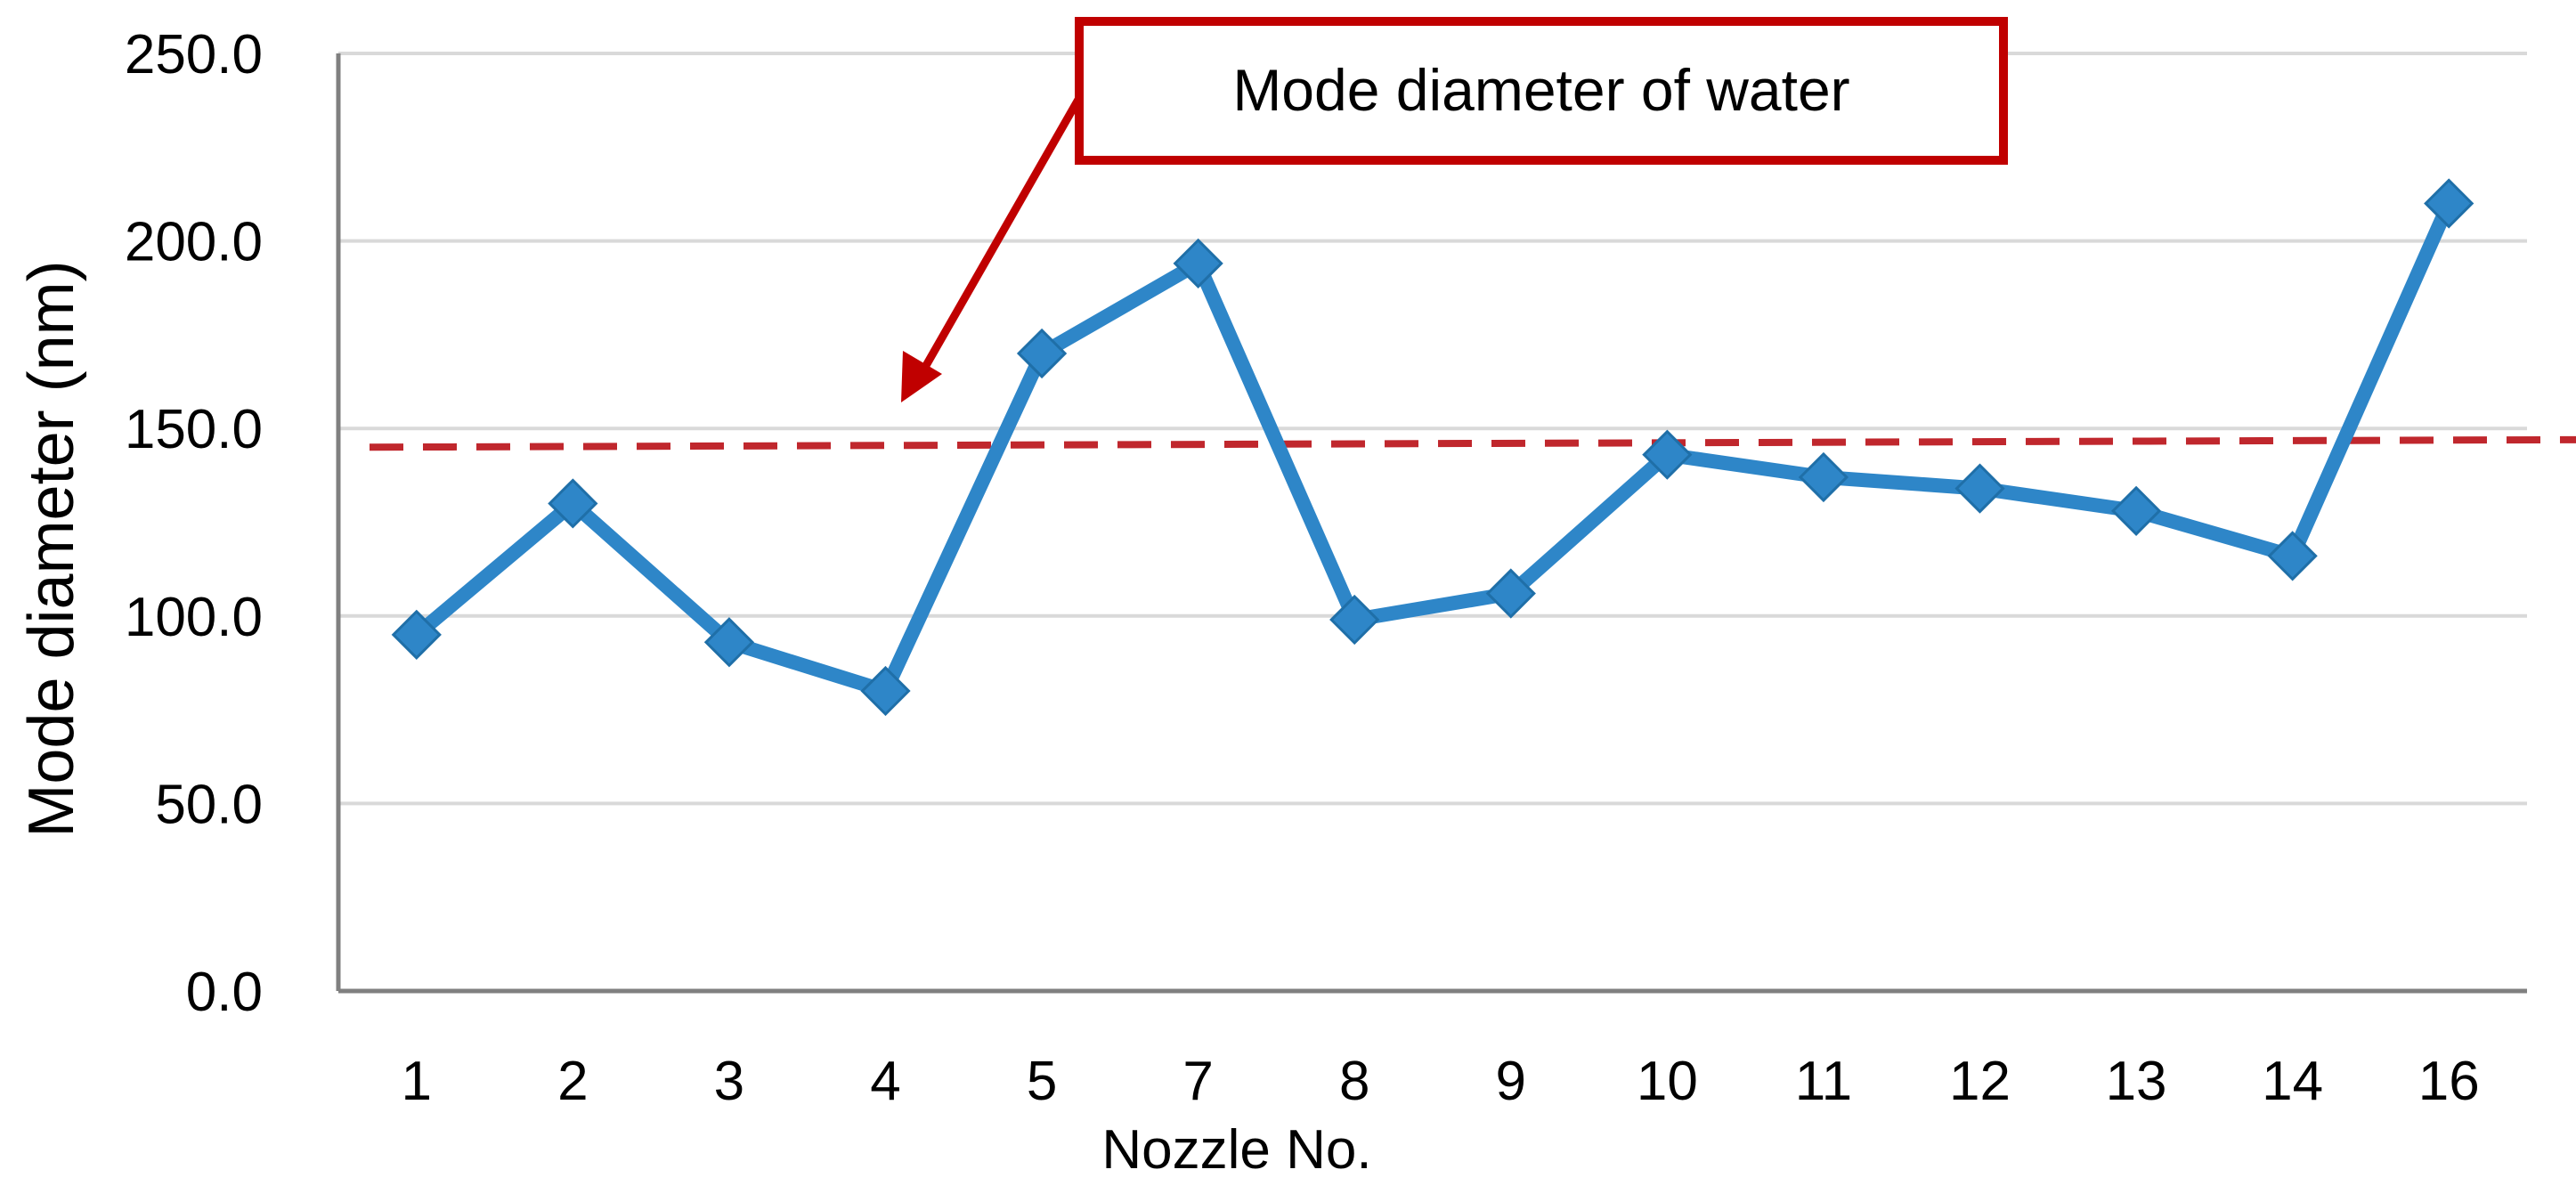 The height and width of the screenshot is (1194, 2576). Describe the element at coordinates (1197, 1081) in the screenshot. I see `x-tick-label: 7` at that location.